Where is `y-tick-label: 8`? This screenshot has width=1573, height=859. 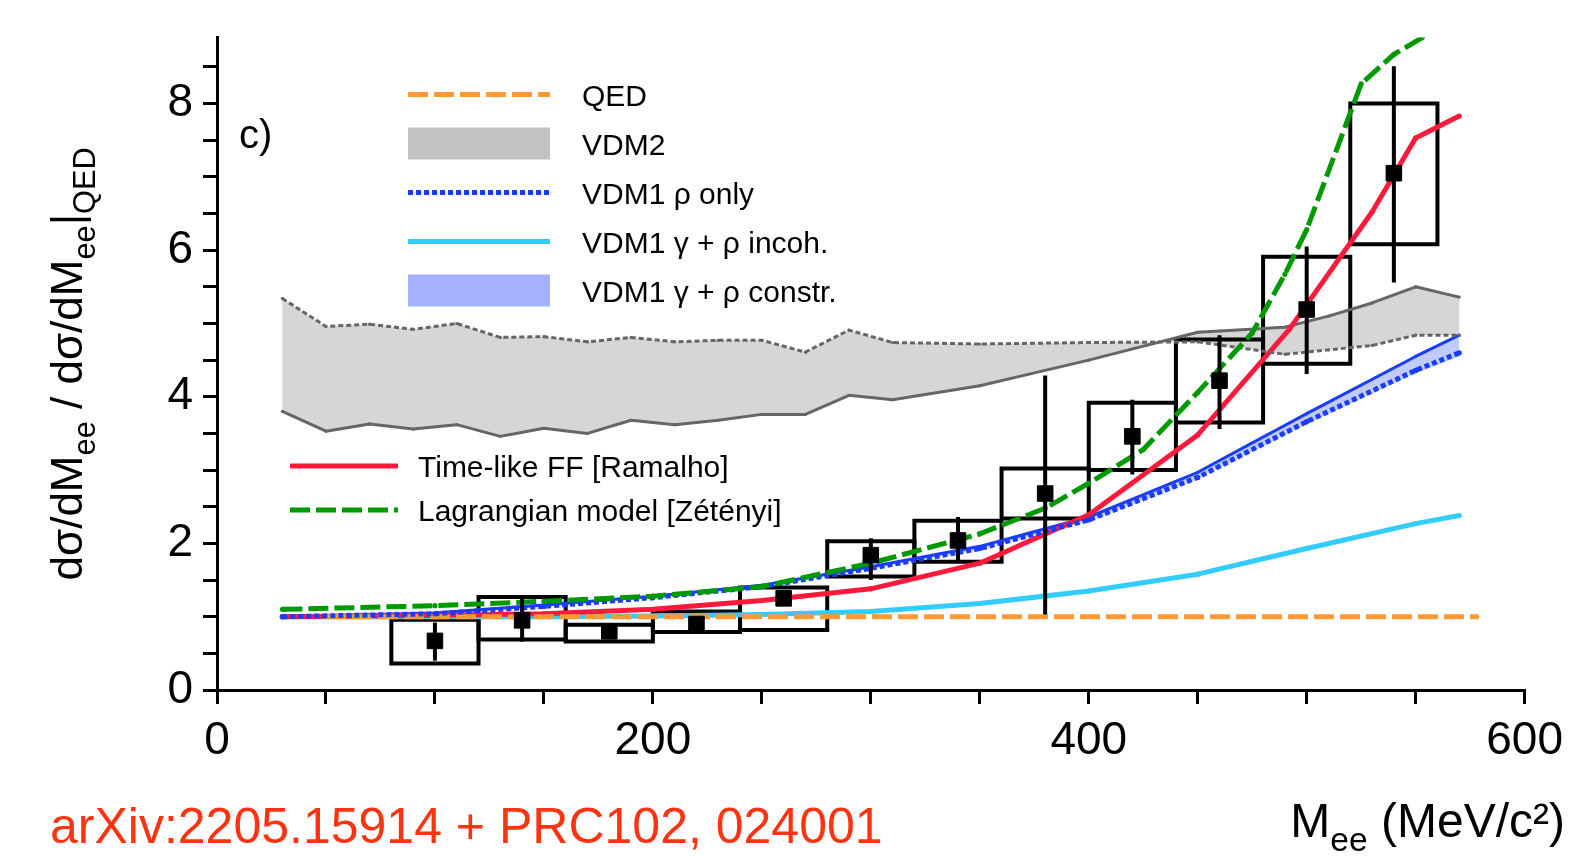 y-tick-label: 8 is located at coordinates (180, 100).